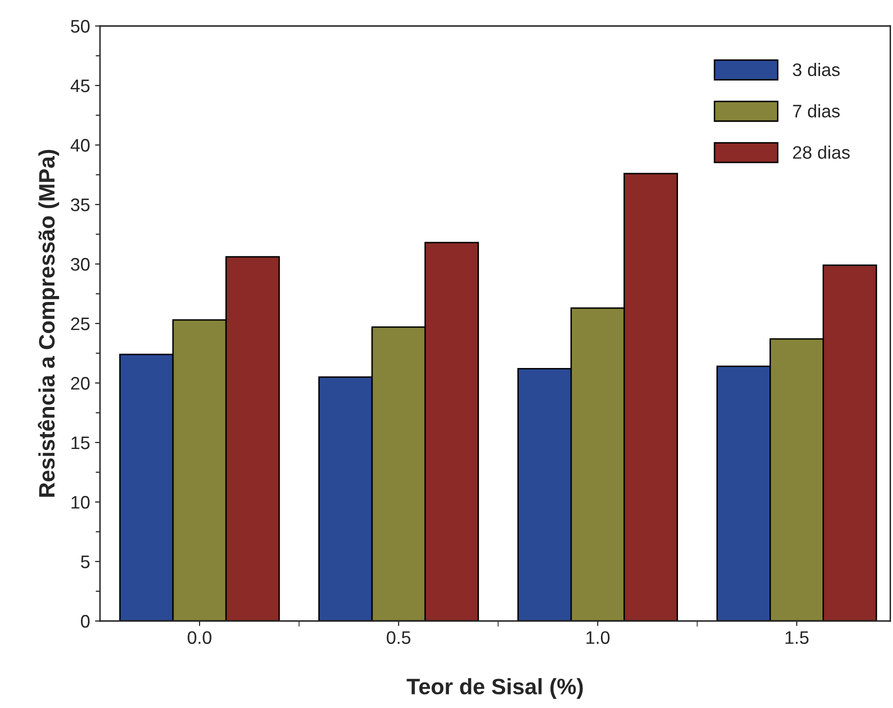  Describe the element at coordinates (80, 26) in the screenshot. I see `y-tick-label: 50` at that location.